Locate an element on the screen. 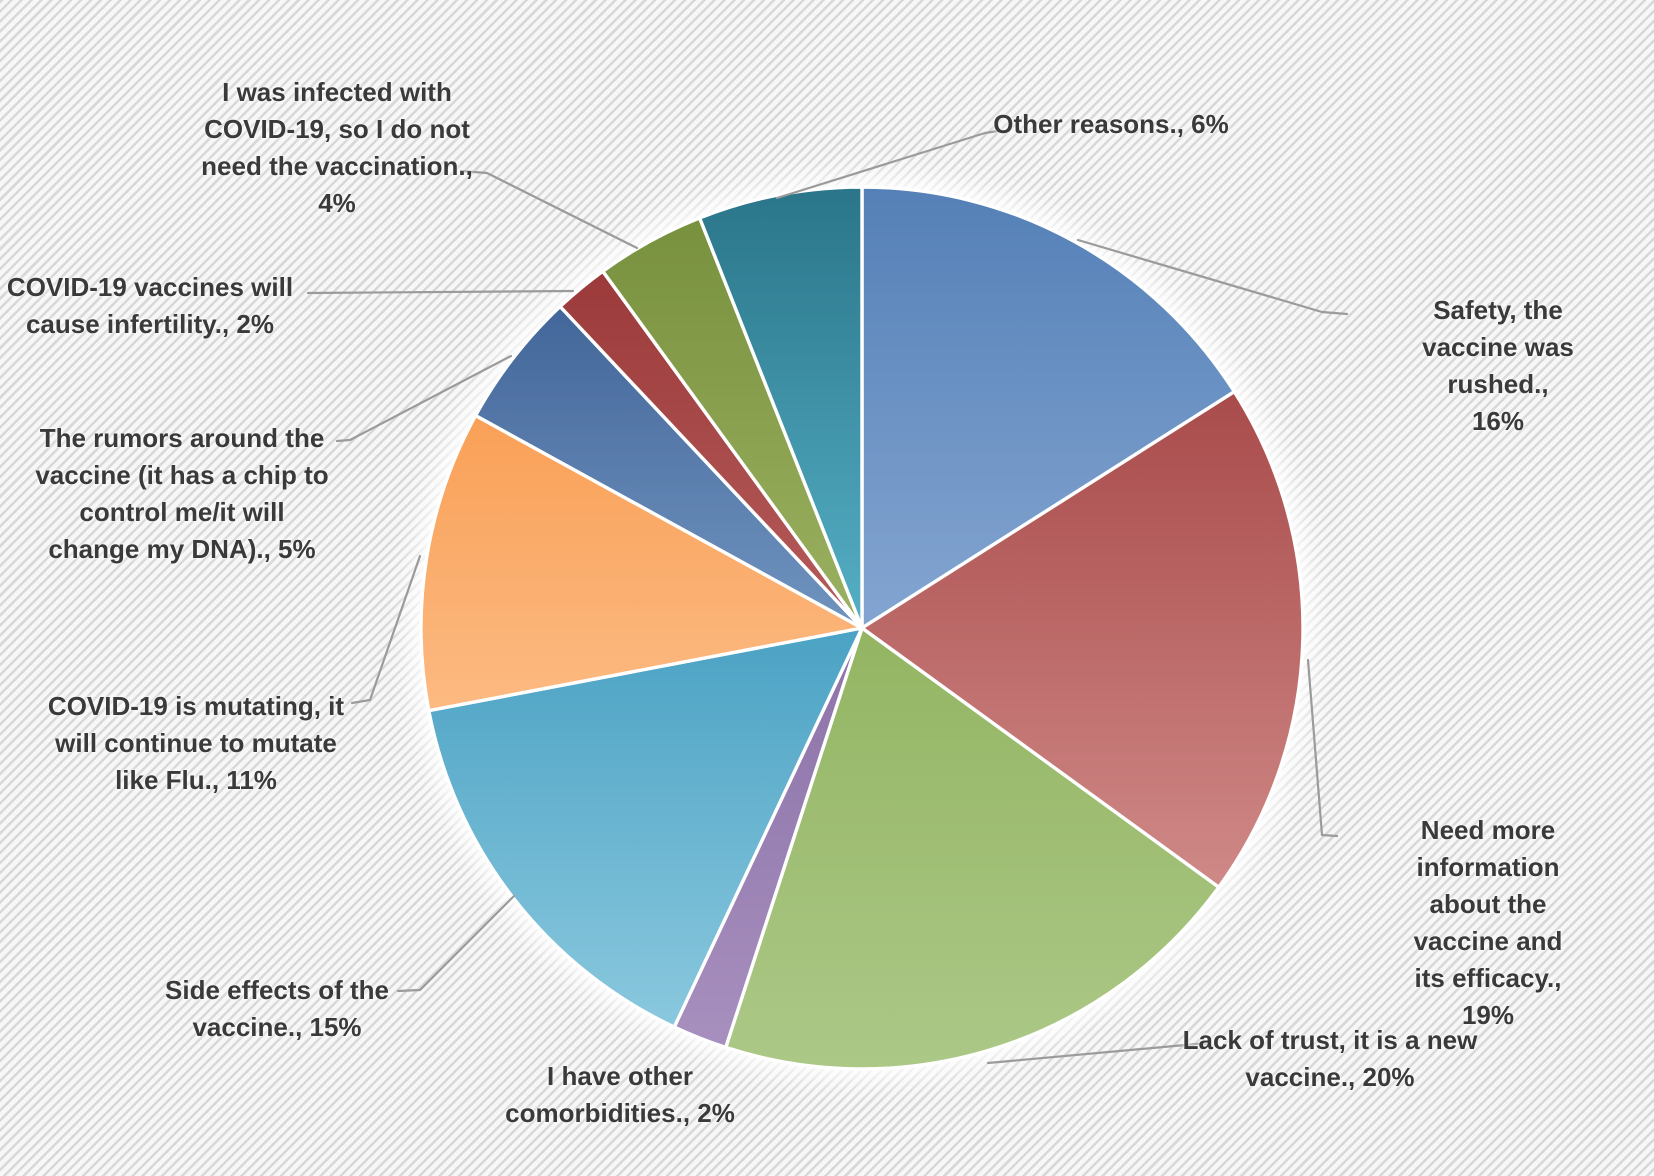 The image size is (1654, 1176). pie-slice-safety is located at coordinates (1048, 407).